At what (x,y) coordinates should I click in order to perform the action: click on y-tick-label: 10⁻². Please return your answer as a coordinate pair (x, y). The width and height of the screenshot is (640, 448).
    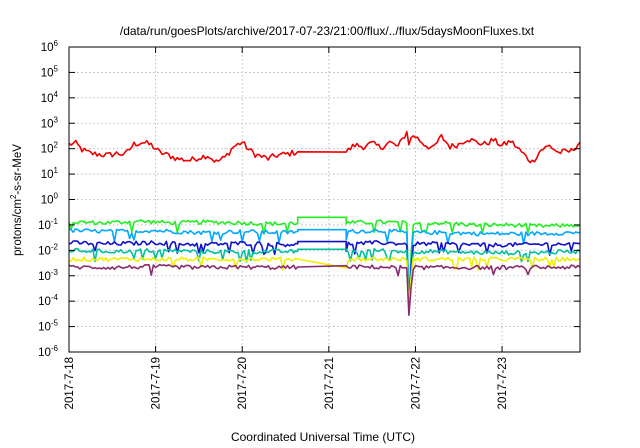
    Looking at the image, I should click on (48, 249).